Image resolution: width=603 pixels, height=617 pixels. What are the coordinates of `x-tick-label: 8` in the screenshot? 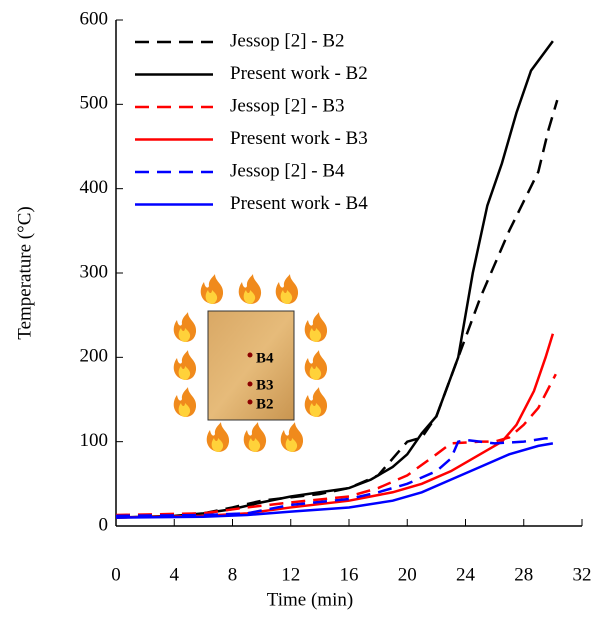 It's located at (233, 574).